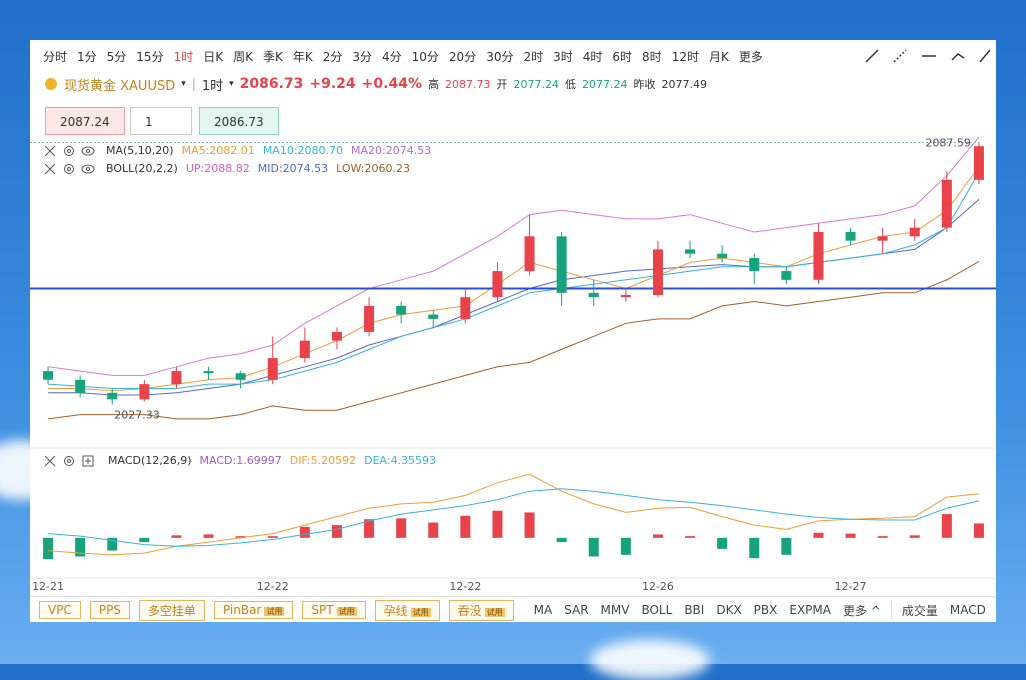 This screenshot has width=1026, height=680. I want to click on period: 1时, so click(212, 86).